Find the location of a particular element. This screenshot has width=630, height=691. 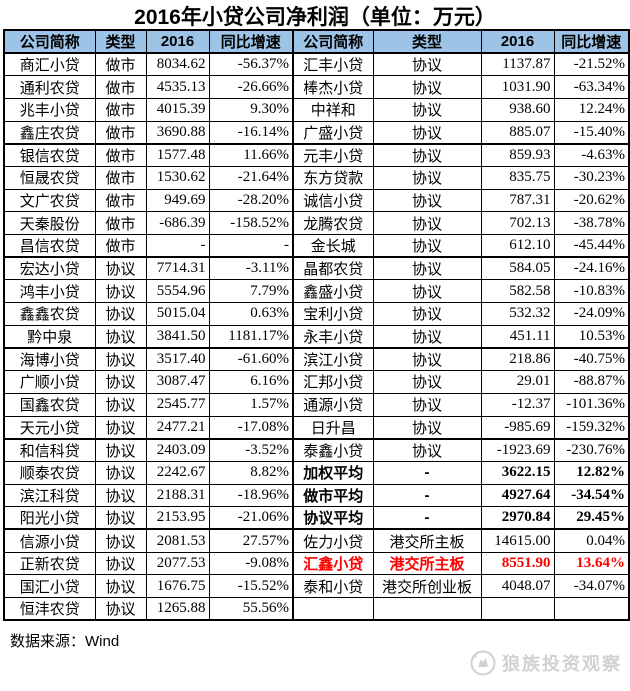

cell-2016-value: 1031.90 is located at coordinates (517, 87).